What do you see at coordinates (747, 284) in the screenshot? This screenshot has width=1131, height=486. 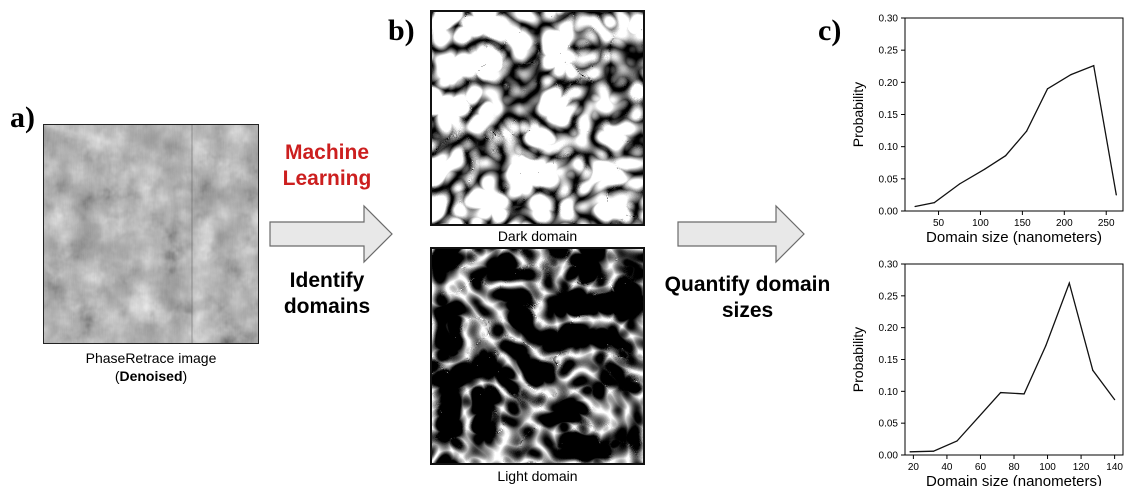 I see `quantify-line1: Quantify domain` at bounding box center [747, 284].